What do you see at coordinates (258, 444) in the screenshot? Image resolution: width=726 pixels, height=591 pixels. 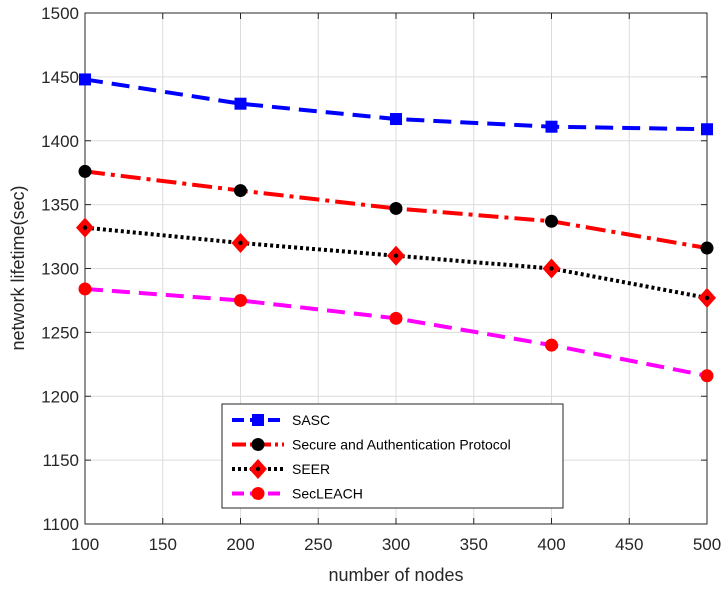 I see `legend-secure-and-authentication-protocol-marker` at bounding box center [258, 444].